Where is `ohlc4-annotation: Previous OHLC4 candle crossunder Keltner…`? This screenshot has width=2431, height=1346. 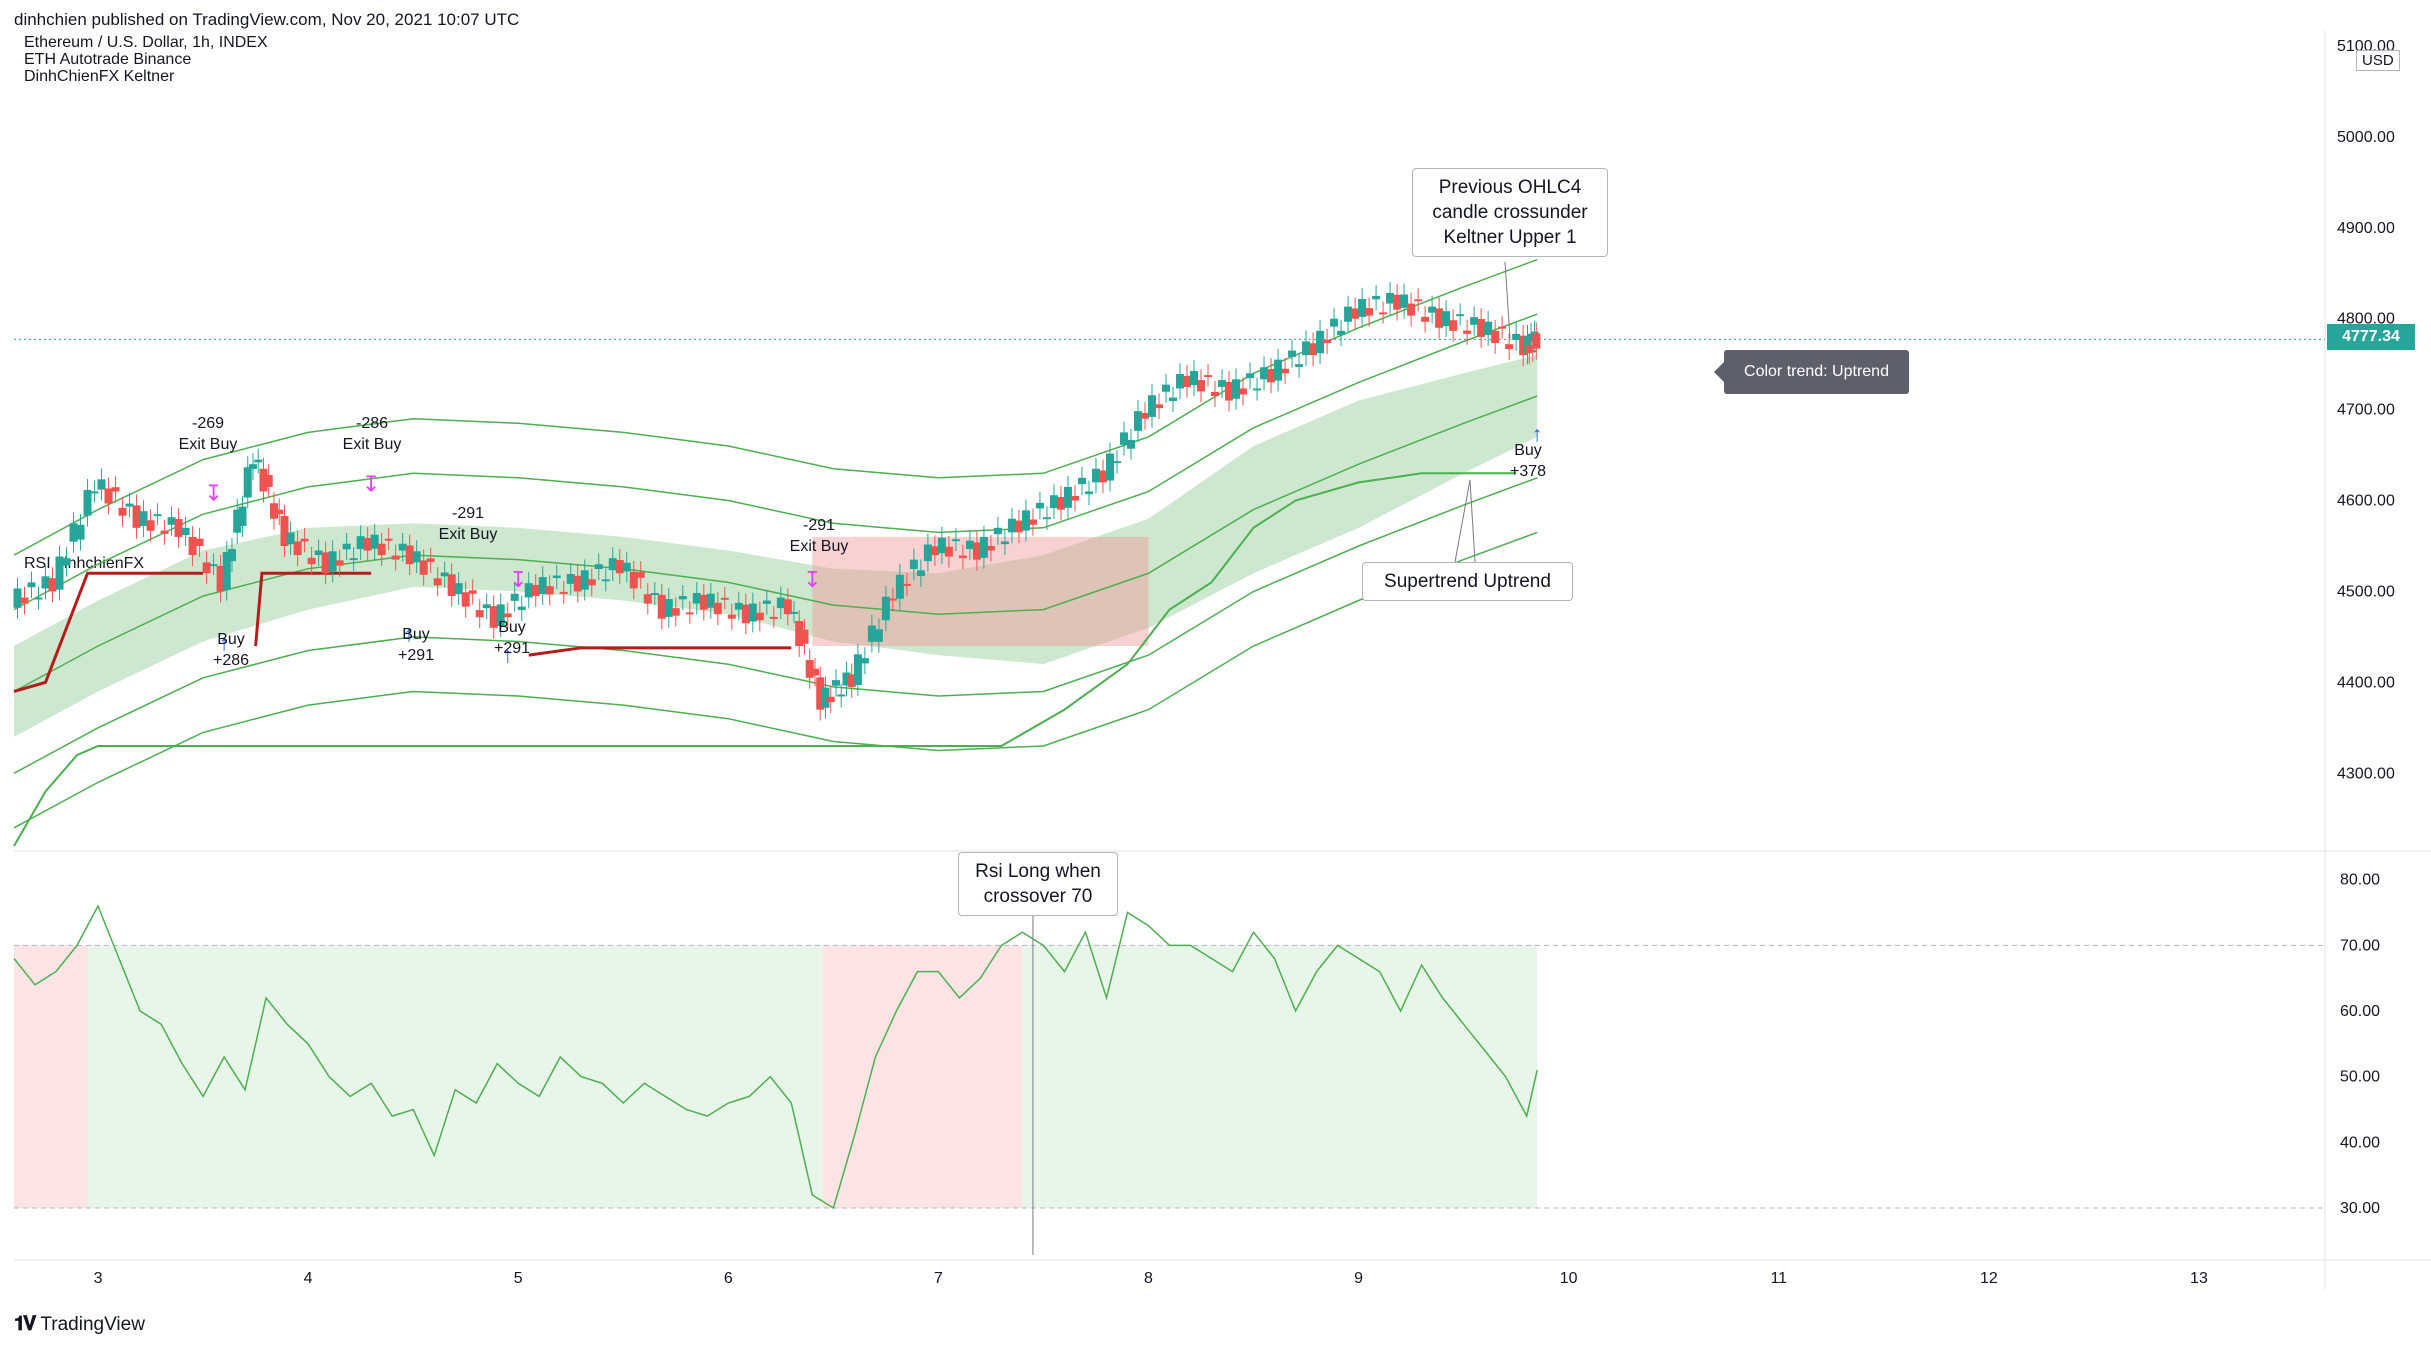 ohlc4-annotation: Previous OHLC4 candle crossunder Keltner… is located at coordinates (1510, 212).